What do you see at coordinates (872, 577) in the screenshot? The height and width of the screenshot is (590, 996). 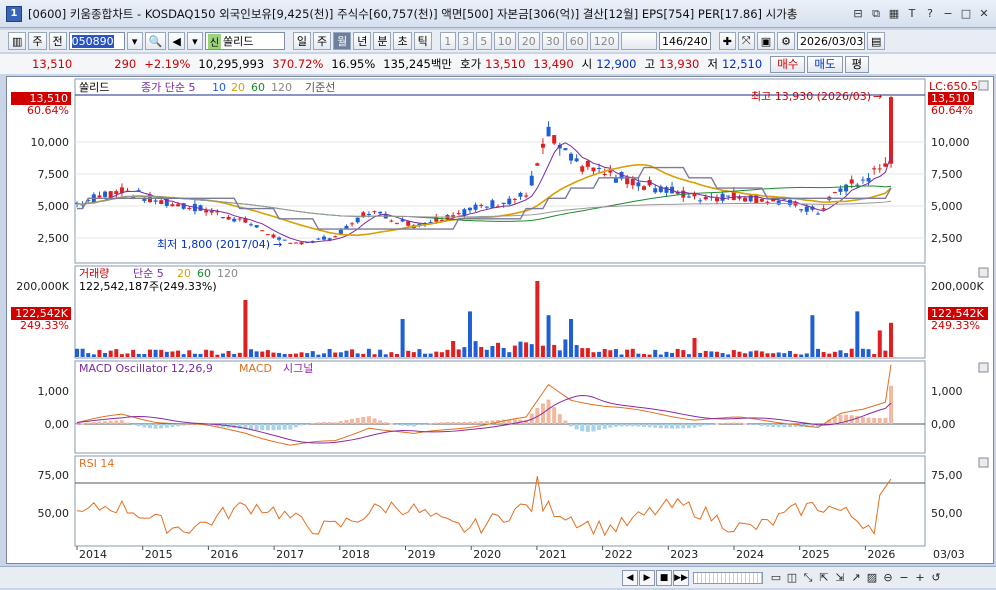 I see `tool-g-icon: ▨` at bounding box center [872, 577].